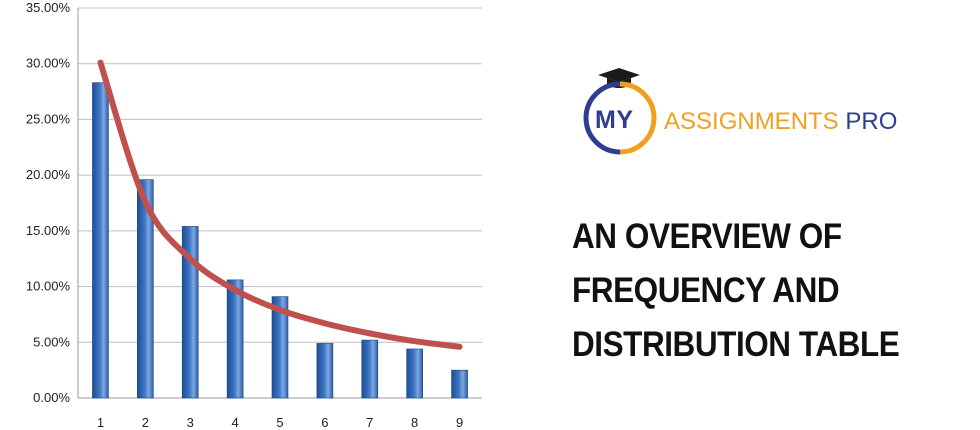  Describe the element at coordinates (48, 174) in the screenshot. I see `y-tick-label: 20.00%` at that location.